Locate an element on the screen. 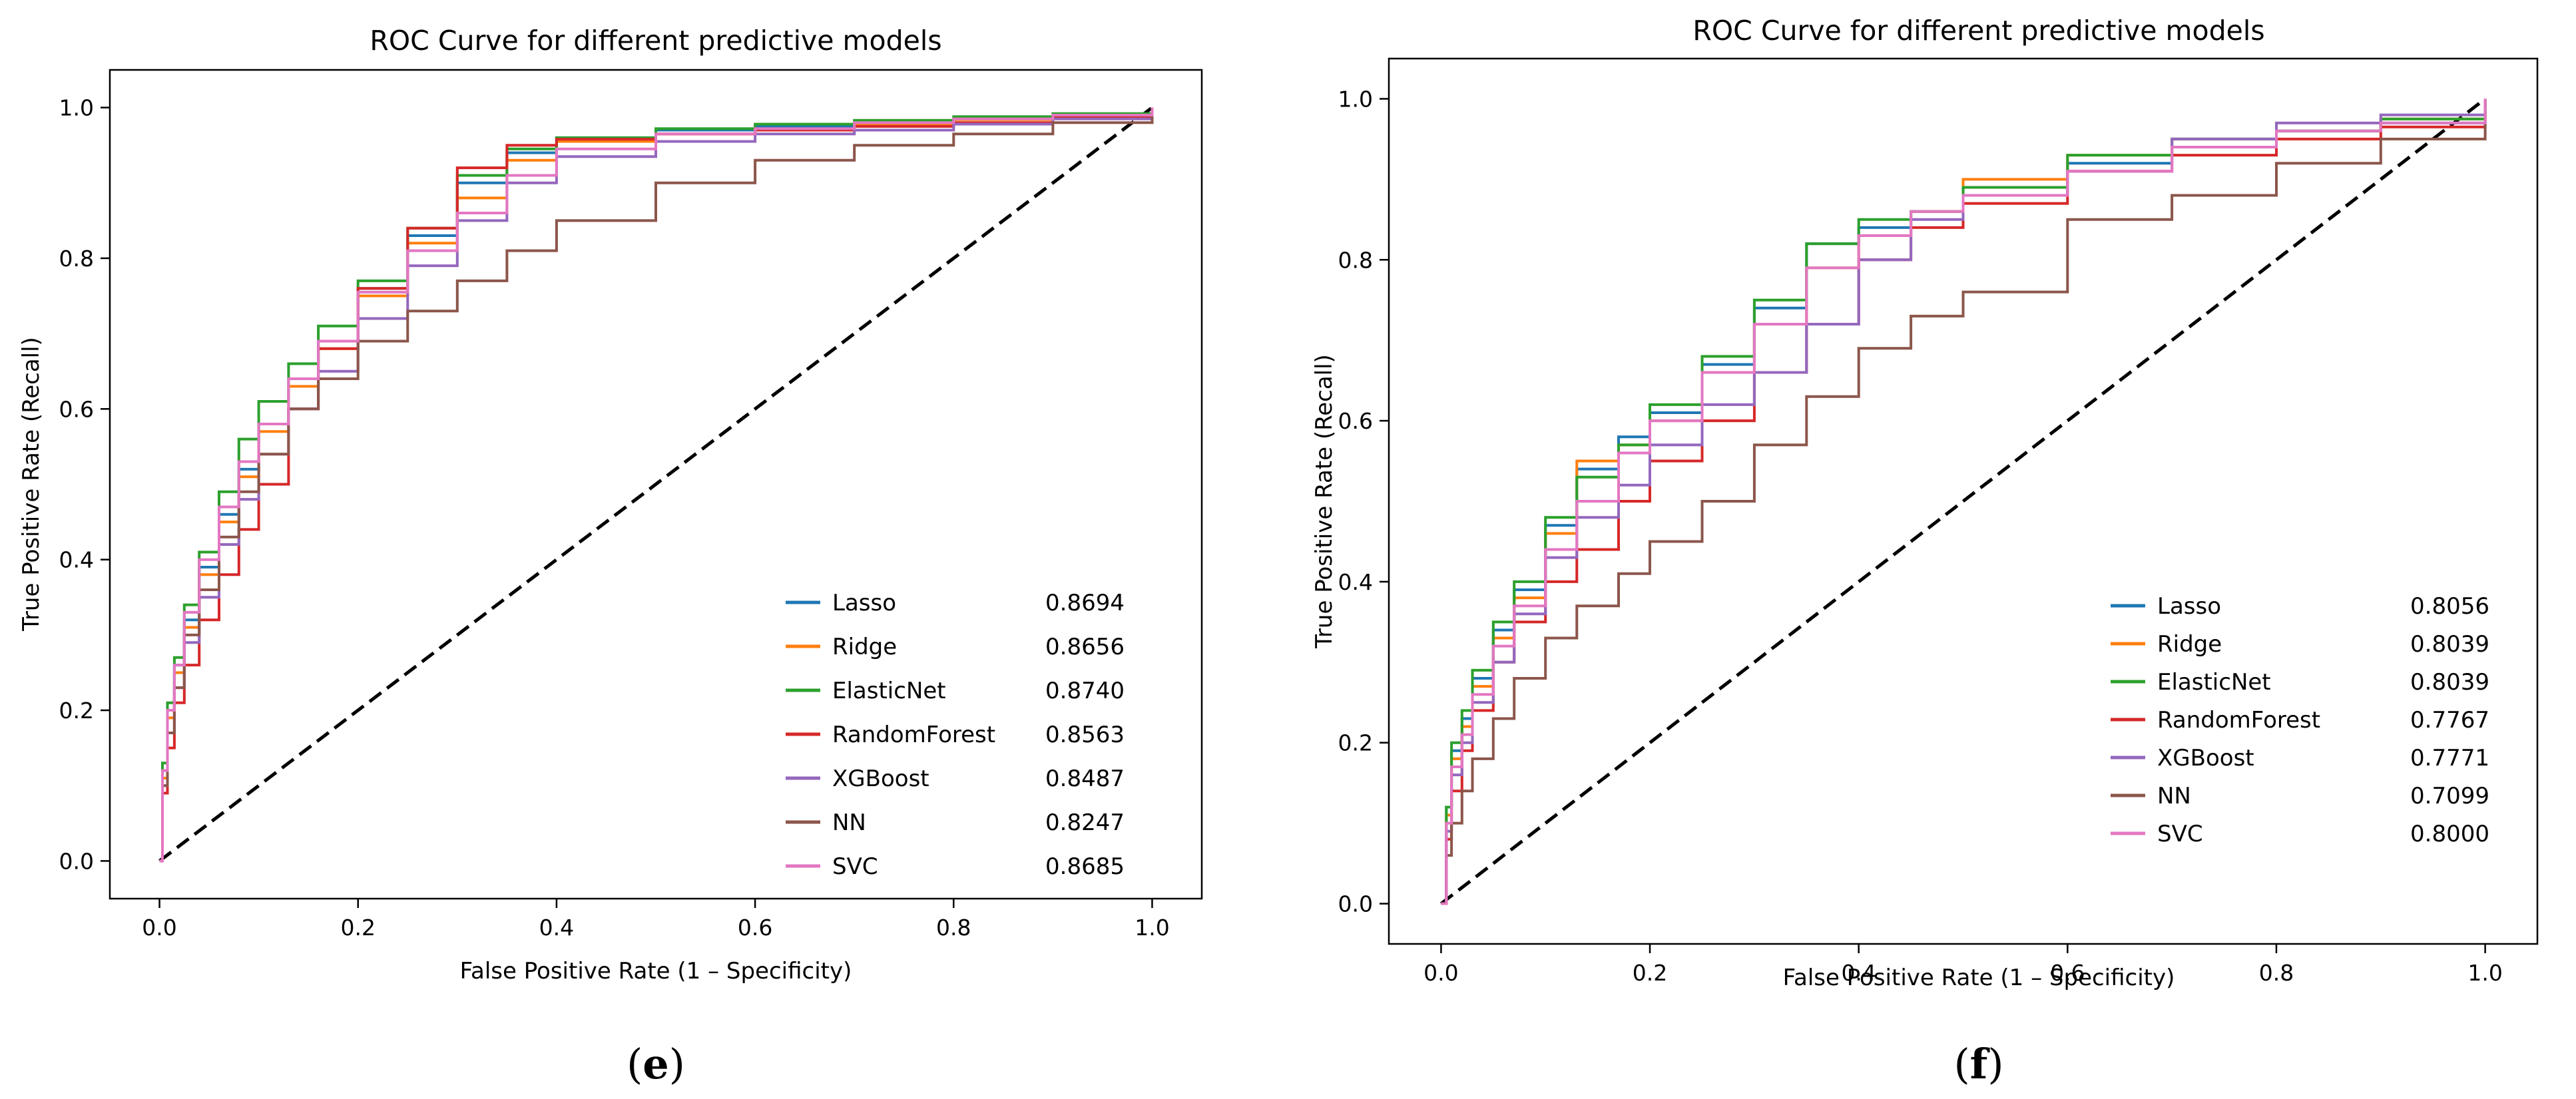 The image size is (2576, 1099). legend-auc-value: 0.8487 is located at coordinates (1085, 779).